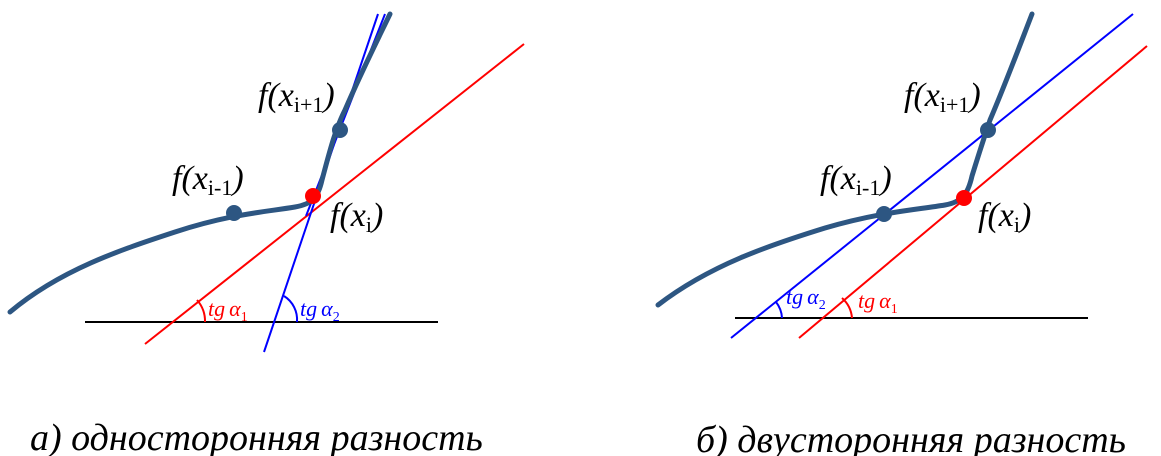 The height and width of the screenshot is (456, 1161). I want to click on panel-b-angle-arc-blue, so click(779, 310).